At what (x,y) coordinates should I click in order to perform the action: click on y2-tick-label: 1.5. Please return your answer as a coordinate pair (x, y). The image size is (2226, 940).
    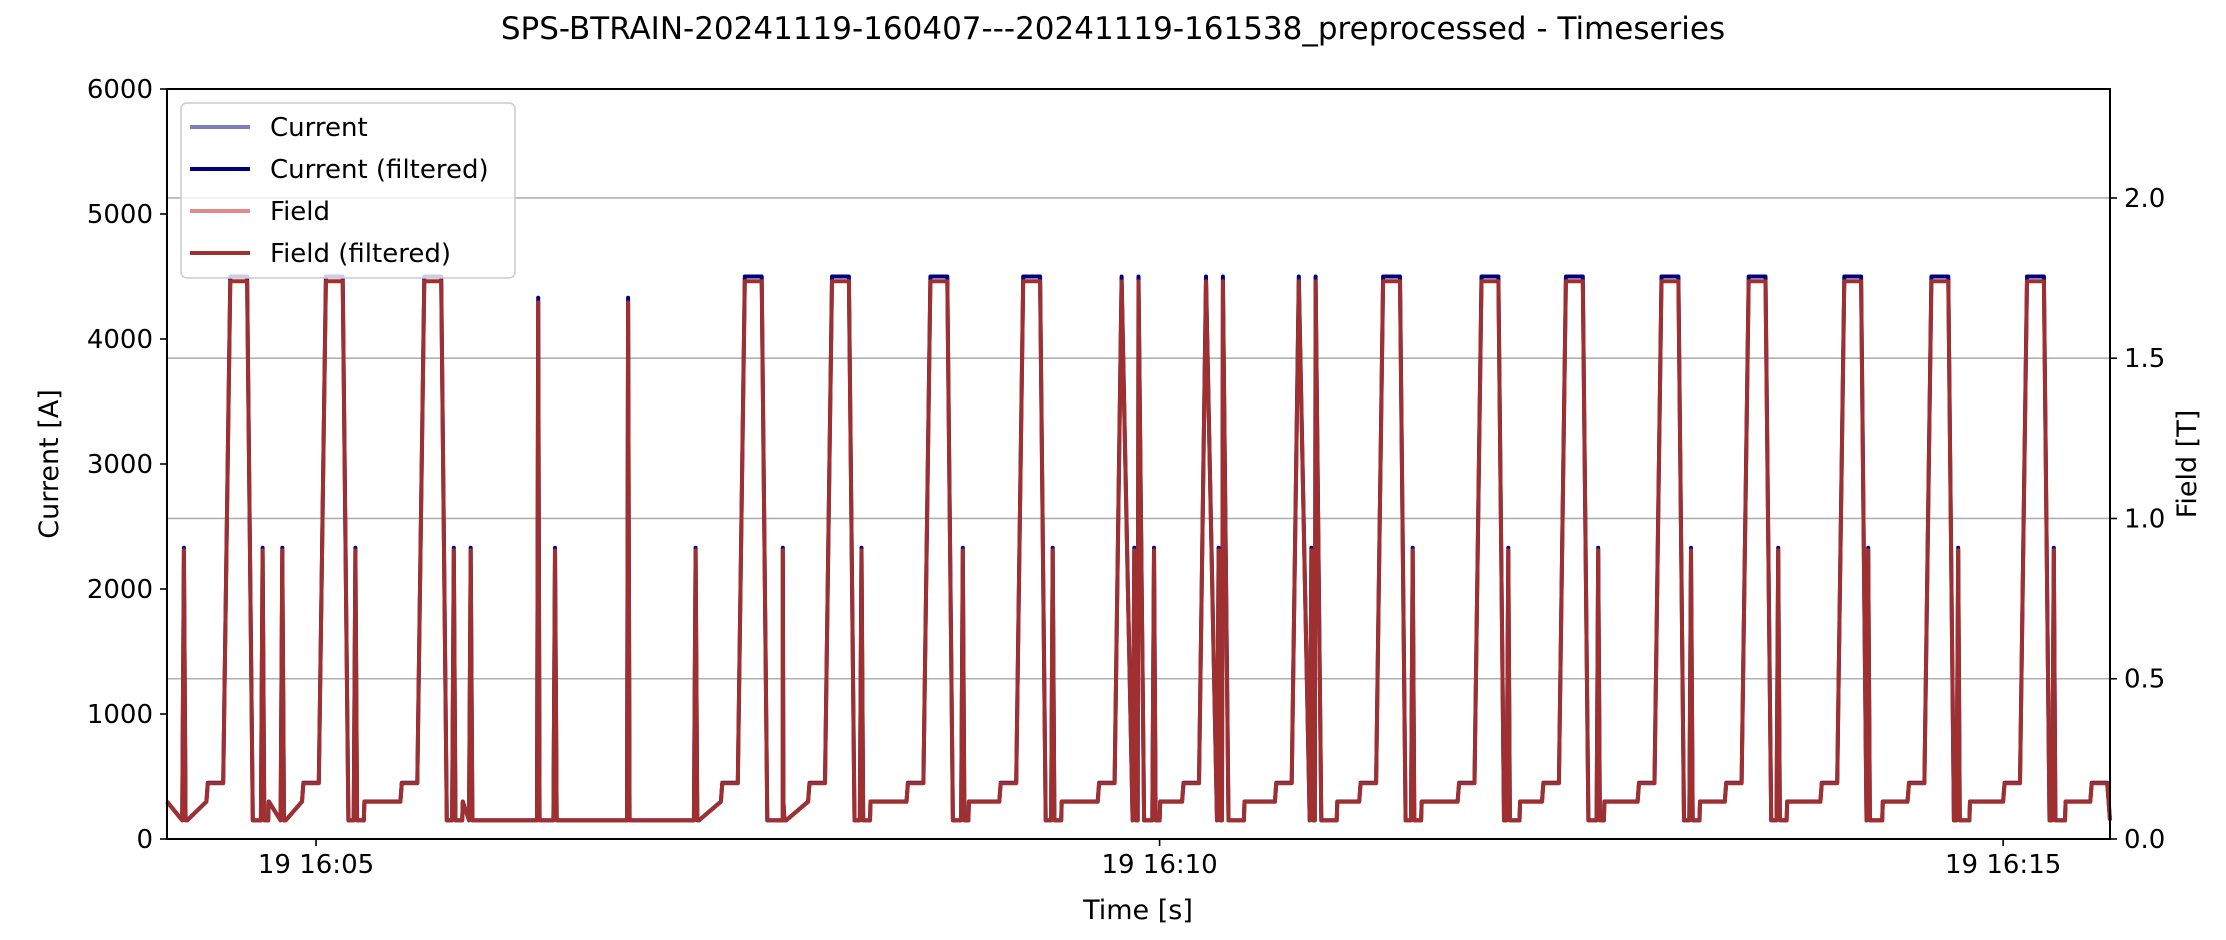
    Looking at the image, I should click on (2144, 359).